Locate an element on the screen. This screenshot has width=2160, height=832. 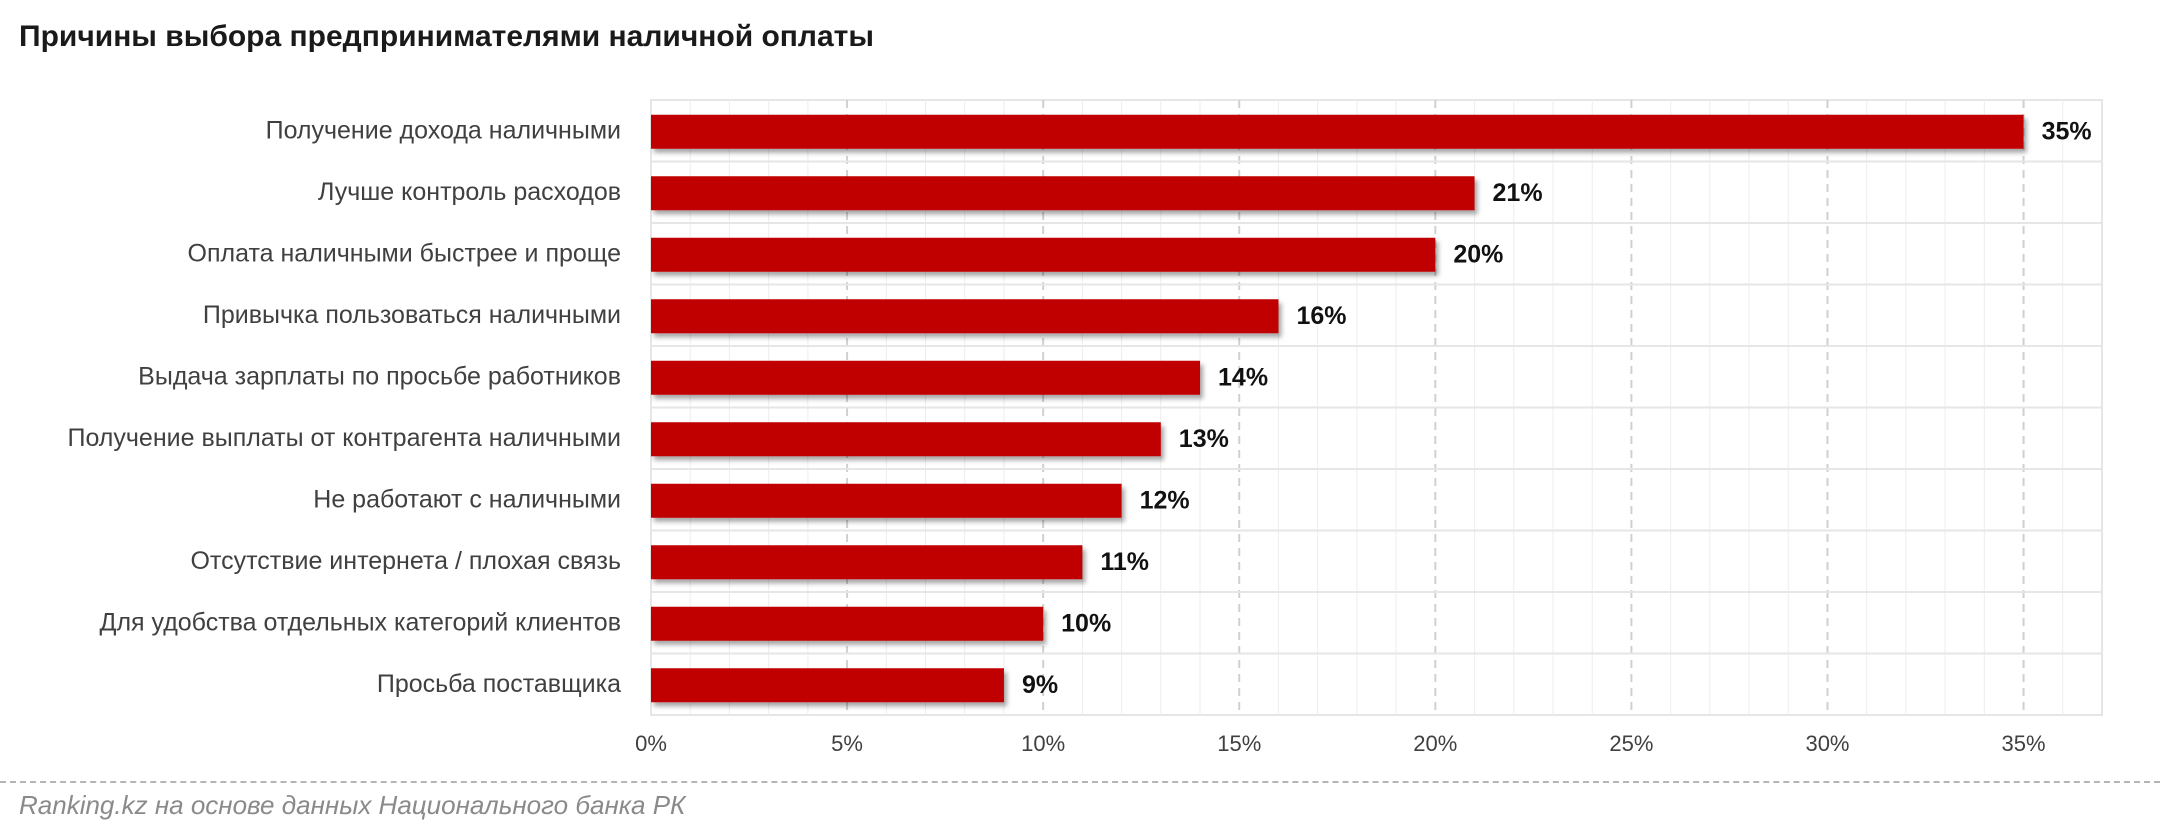
category-label: Не работают с наличными is located at coordinates (467, 499).